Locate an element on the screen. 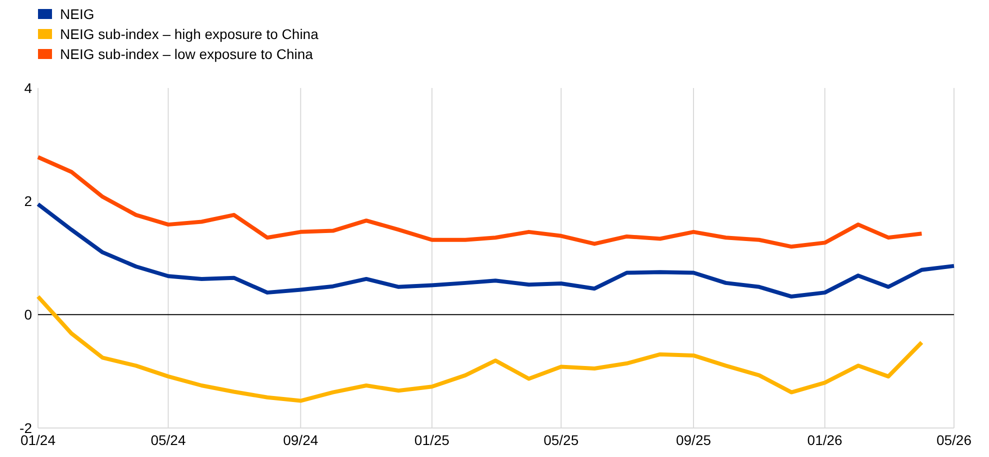 This screenshot has height=457, width=989. y-tick-label: 0 is located at coordinates (28, 314).